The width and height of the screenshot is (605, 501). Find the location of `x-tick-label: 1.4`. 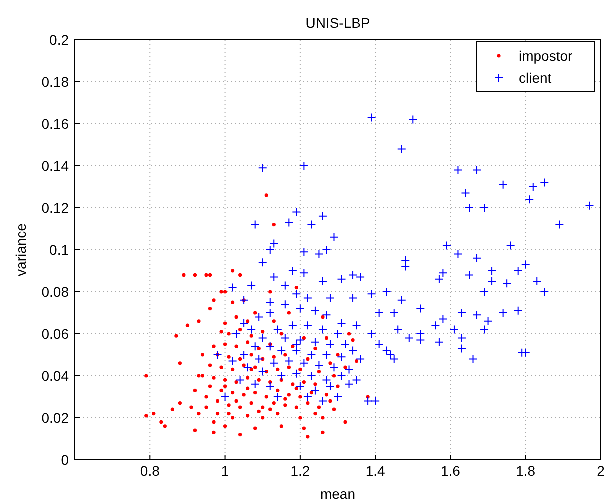

x-tick-label: 1.4 is located at coordinates (376, 471).